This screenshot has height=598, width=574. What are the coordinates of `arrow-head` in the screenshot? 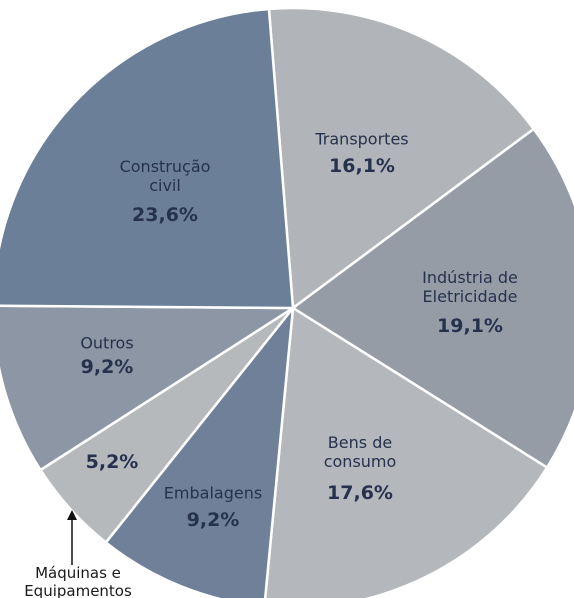 It's located at (72, 515).